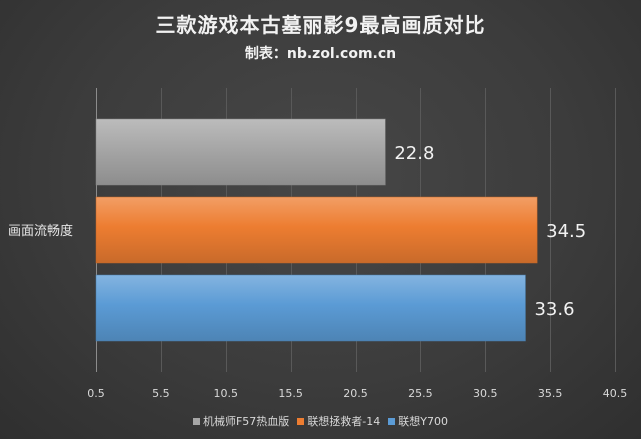  What do you see at coordinates (550, 393) in the screenshot?
I see `x-tick-label: 35.5` at bounding box center [550, 393].